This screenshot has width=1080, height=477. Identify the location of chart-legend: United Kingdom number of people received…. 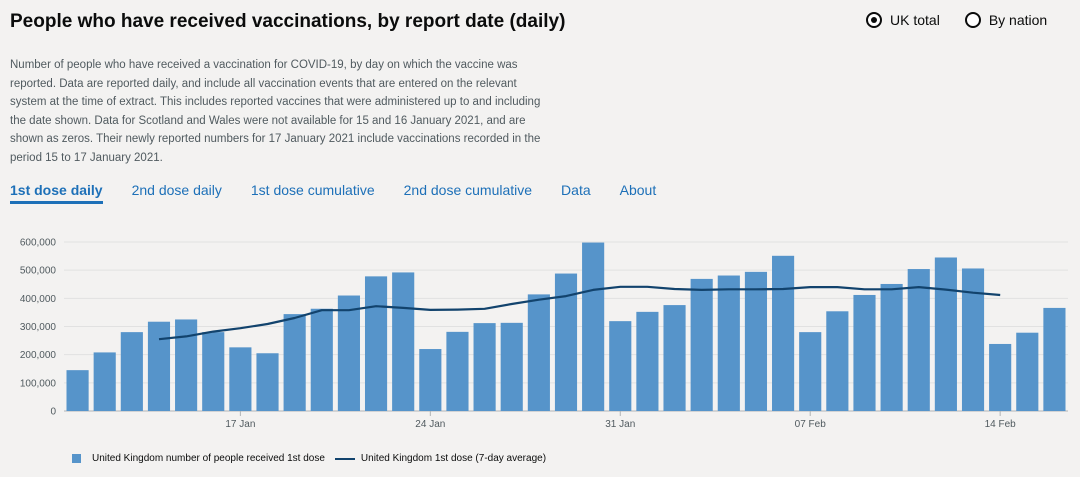
(314, 458).